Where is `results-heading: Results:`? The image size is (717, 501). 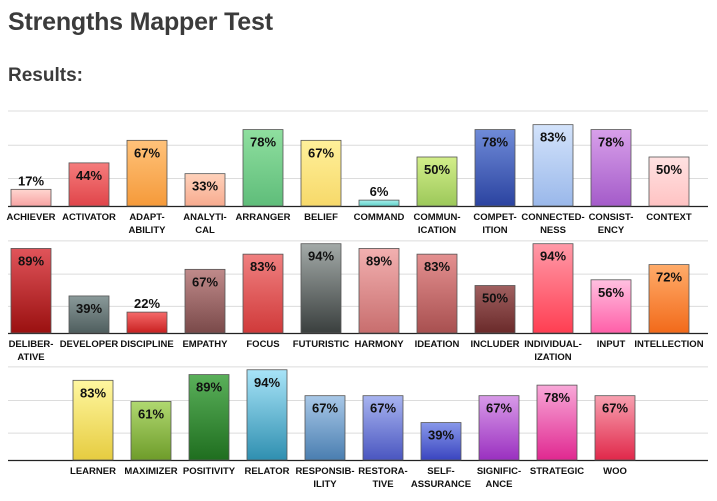 results-heading: Results: is located at coordinates (45, 75).